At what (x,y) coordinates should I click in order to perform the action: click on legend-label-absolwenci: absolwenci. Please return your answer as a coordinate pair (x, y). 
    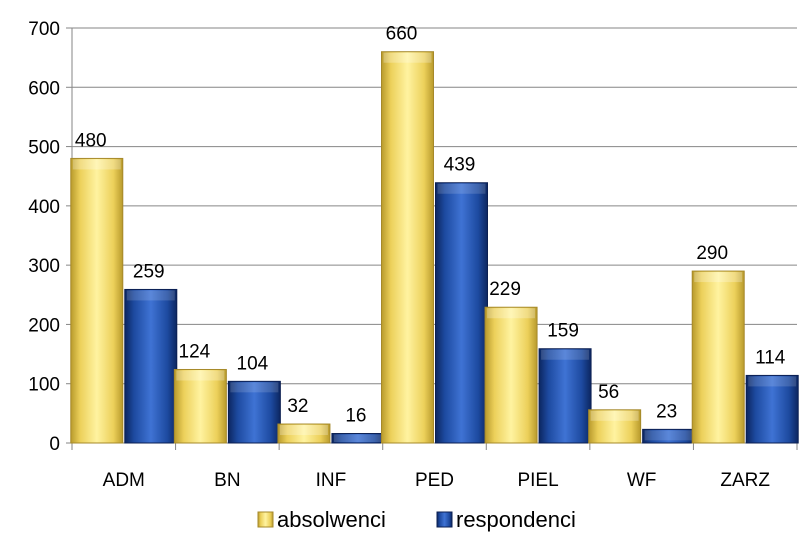
    Looking at the image, I should click on (331, 519).